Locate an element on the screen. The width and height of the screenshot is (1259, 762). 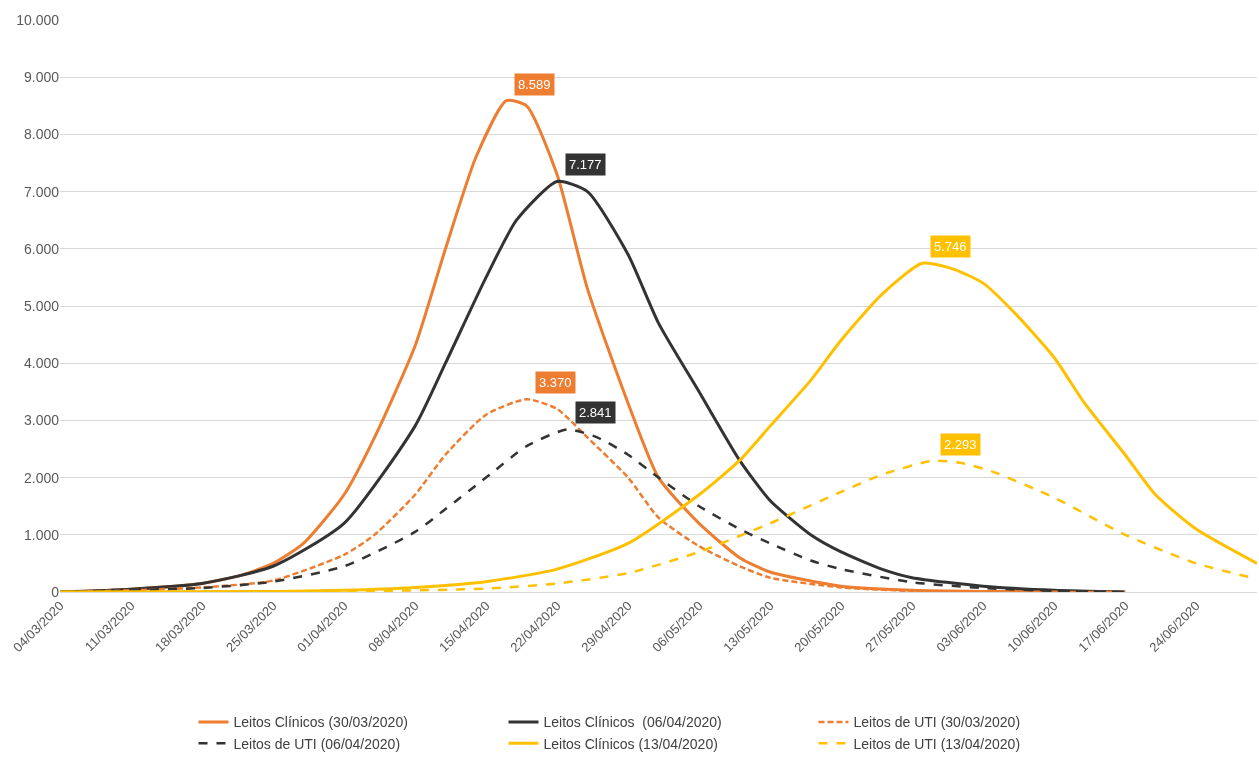
data-label: 2.841 is located at coordinates (595, 412).